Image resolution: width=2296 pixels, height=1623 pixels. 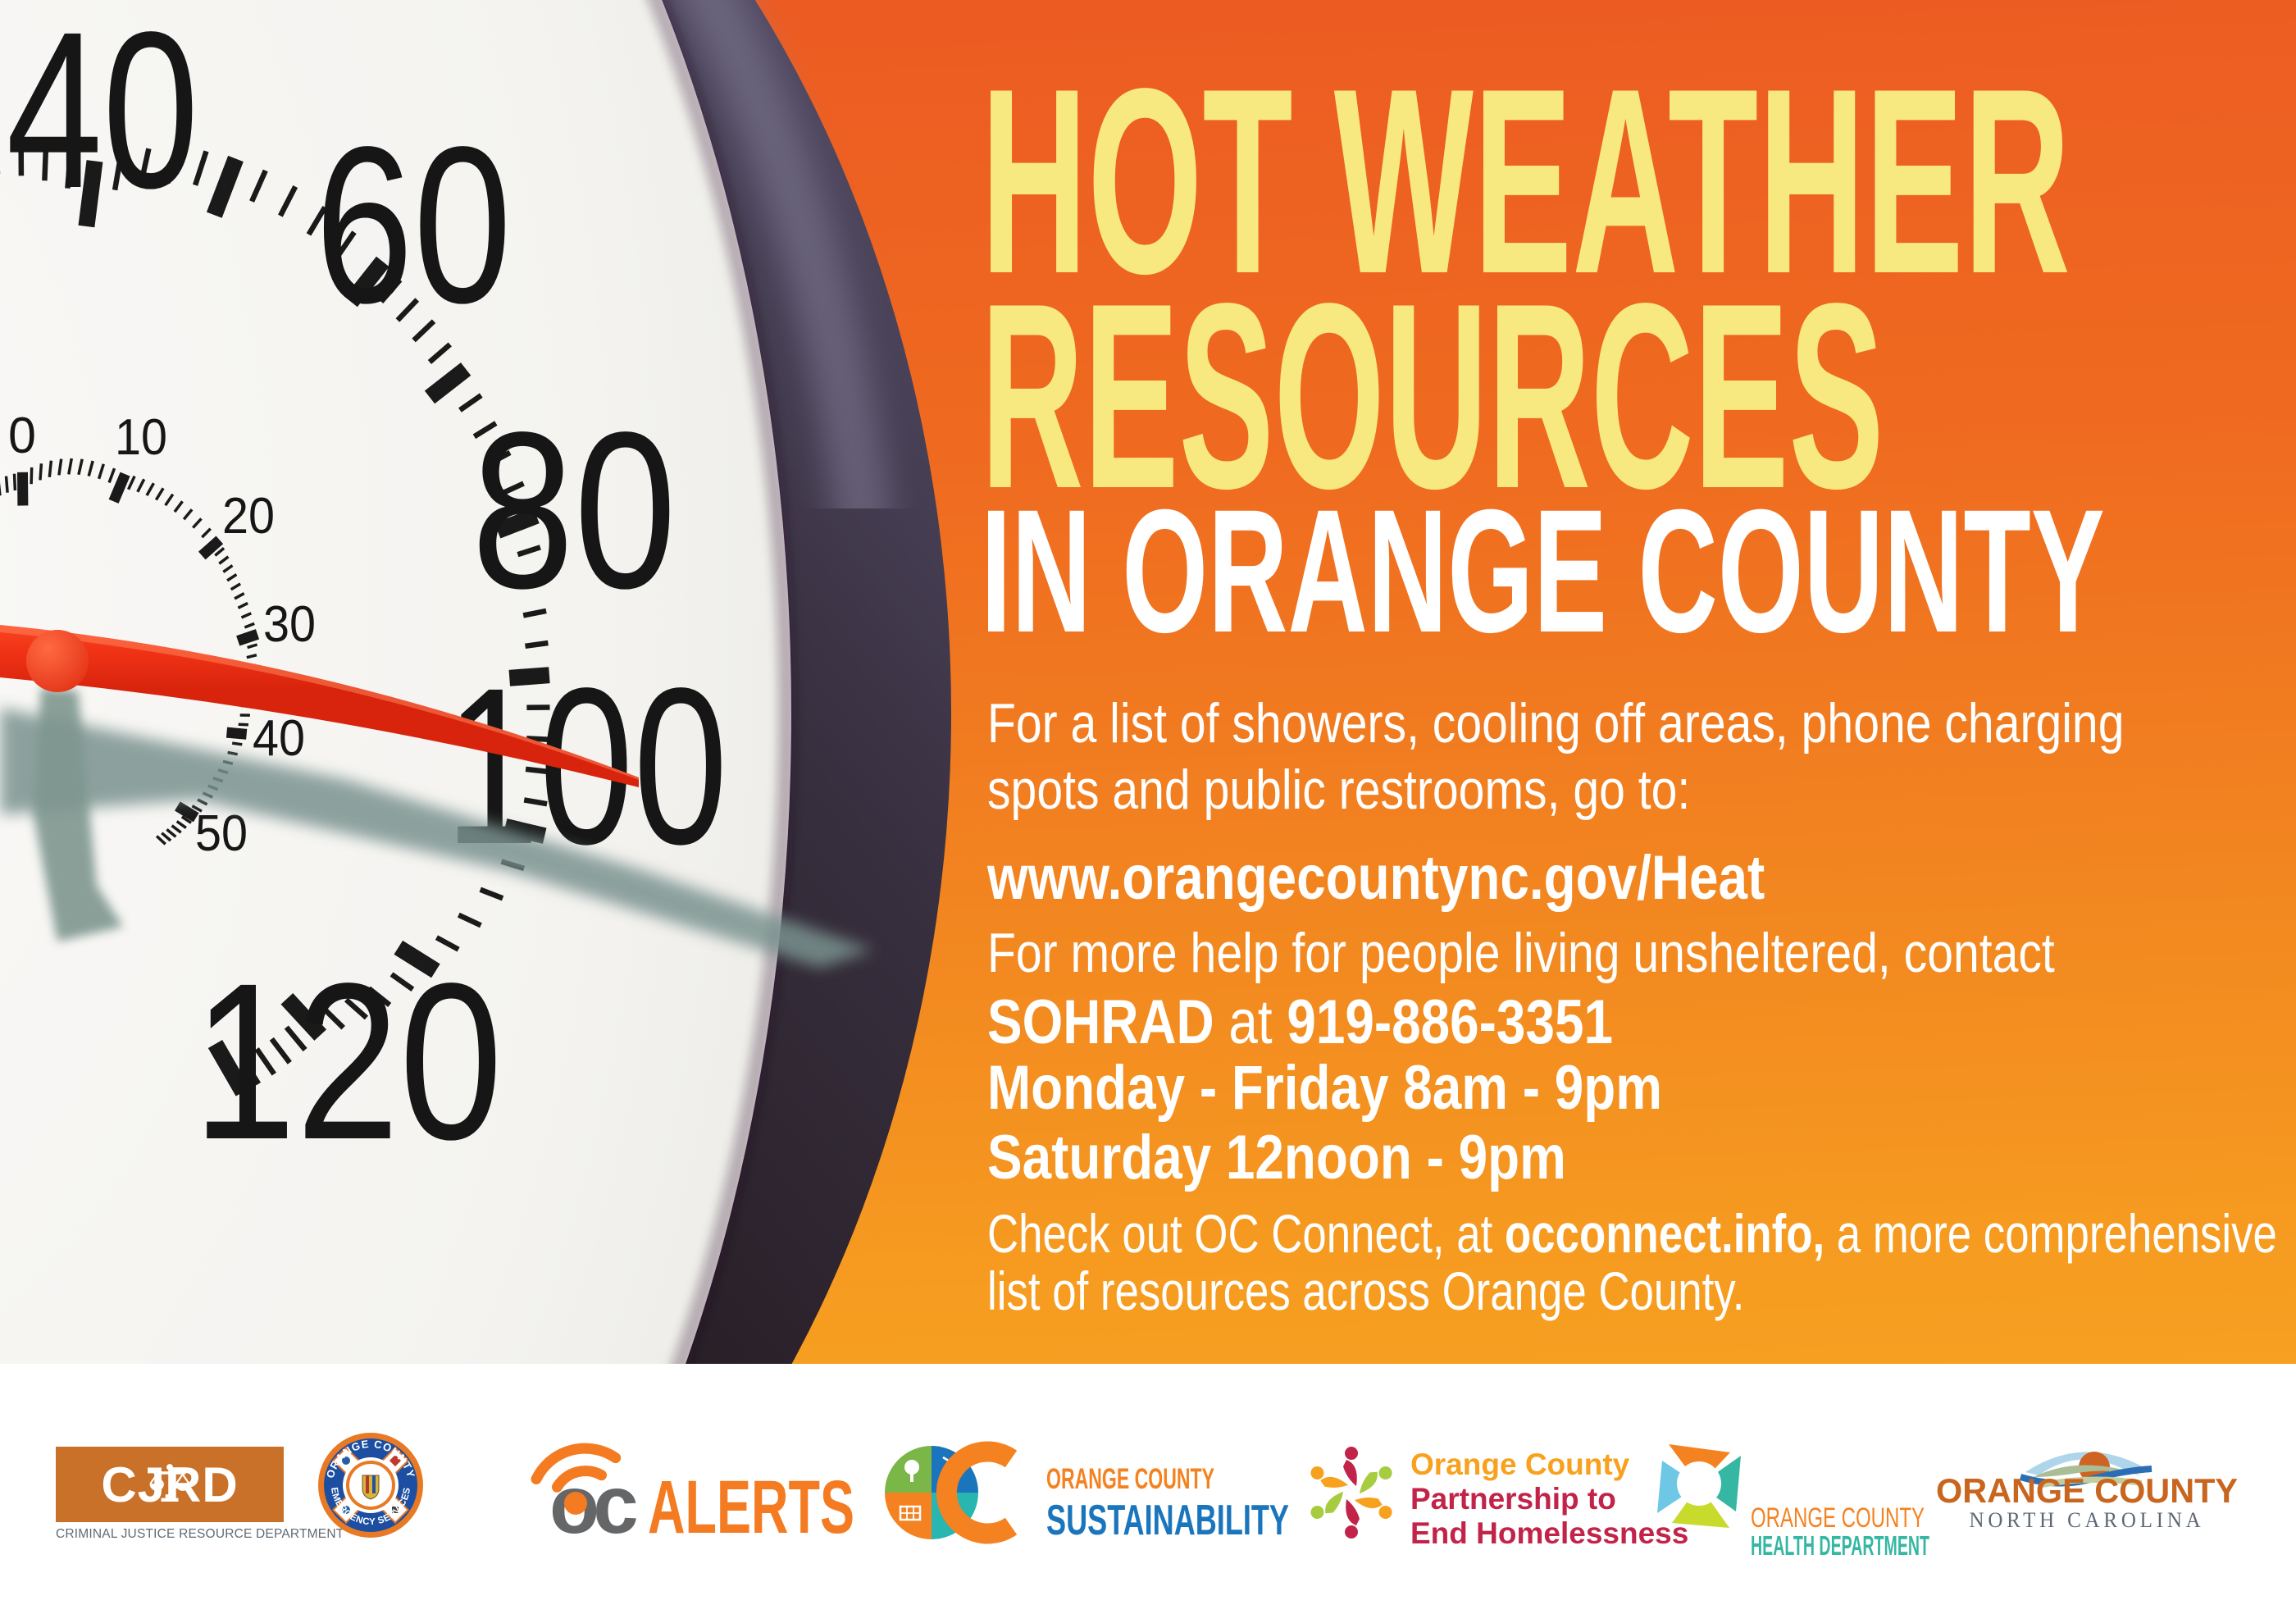 What do you see at coordinates (1276, 1157) in the screenshot?
I see `hours-saturday: Saturday 12noon - 9pm` at bounding box center [1276, 1157].